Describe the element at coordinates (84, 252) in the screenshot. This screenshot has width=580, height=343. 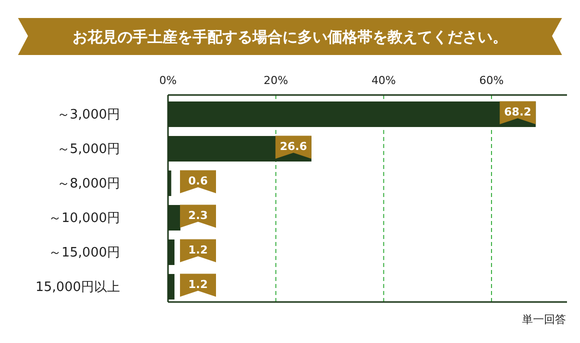
I see `y-tick-label: ～15,000円` at that location.